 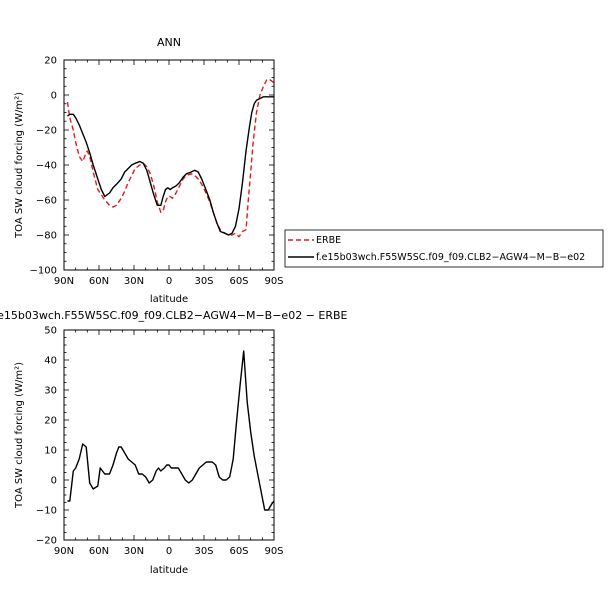 I want to click on y-tick-label: −10, so click(x=46, y=511).